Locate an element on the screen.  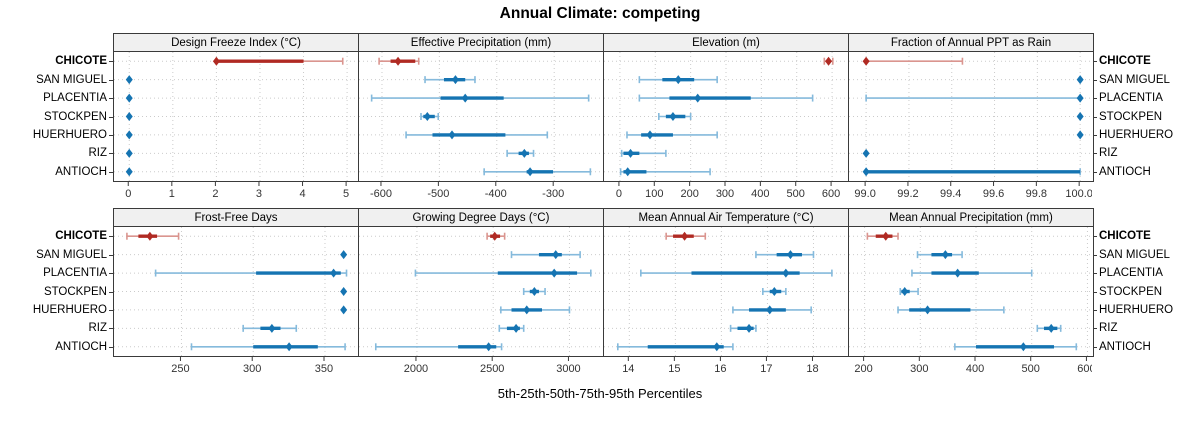
x-axis-canvas: 0 100 200 300 400 500 600 is located at coordinates (728, 191).